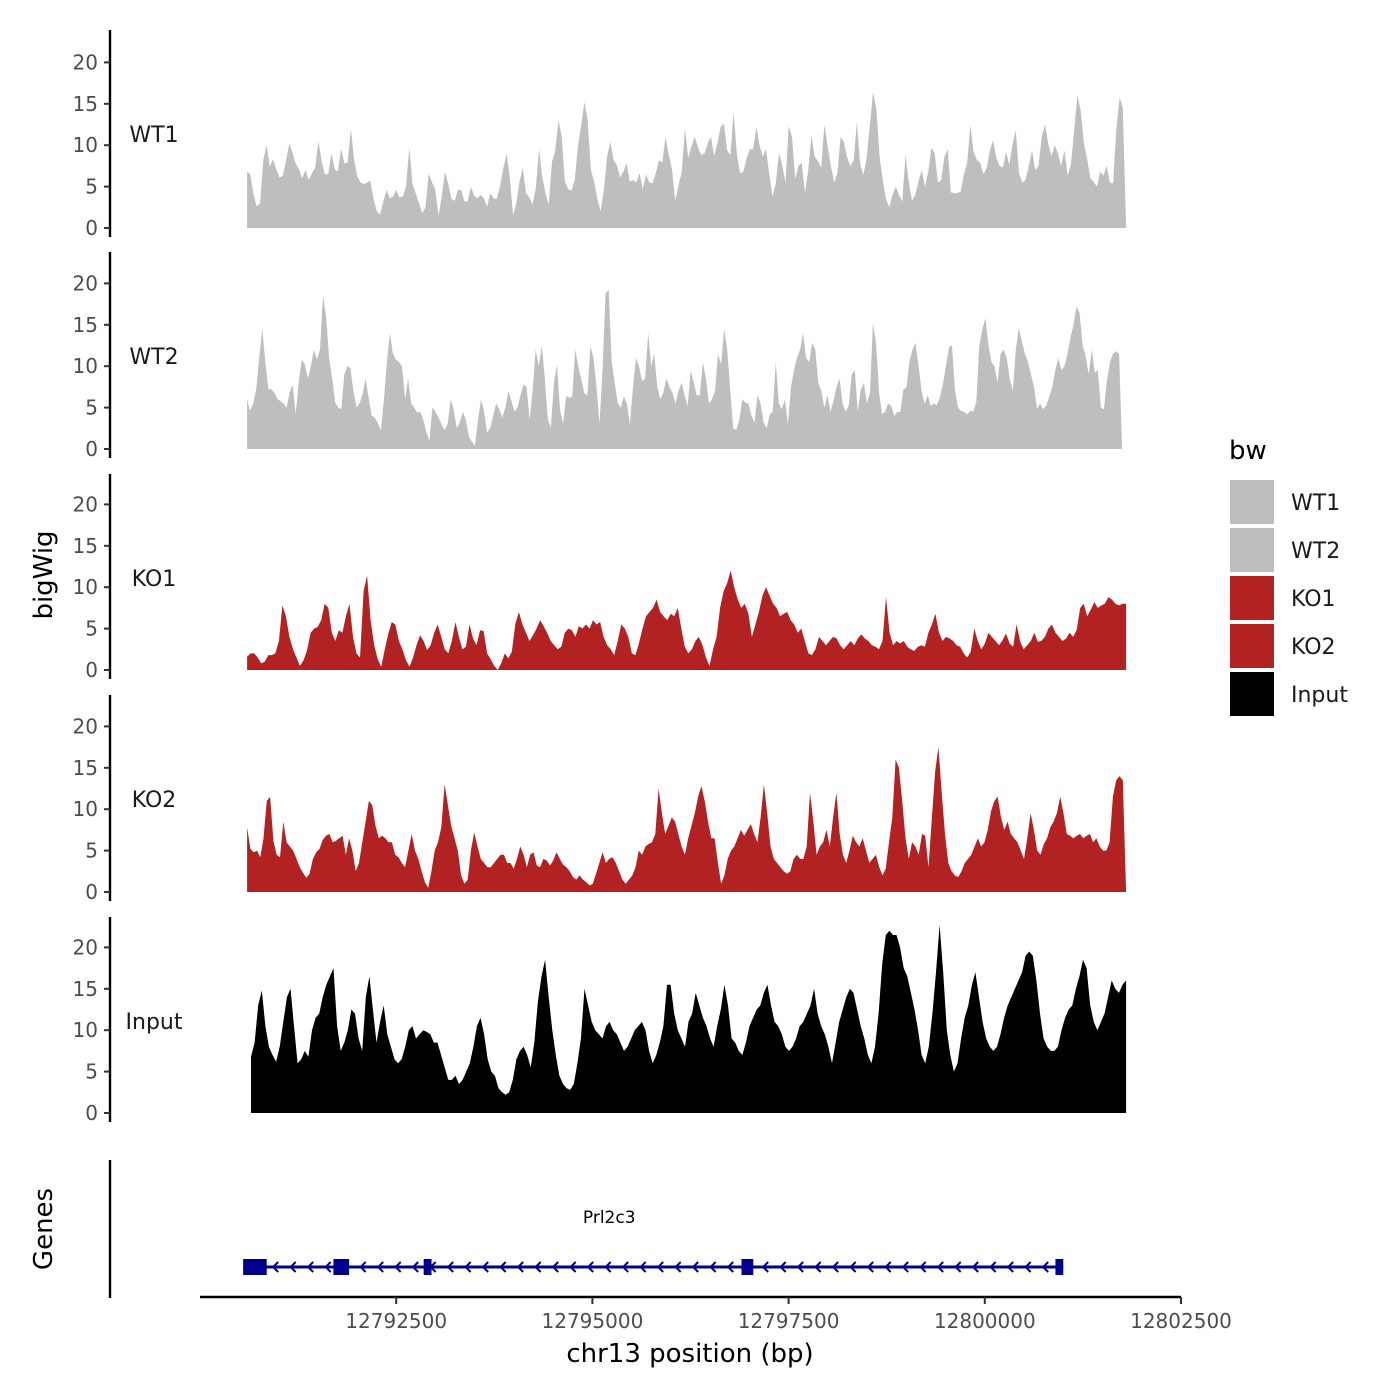 This screenshot has width=1400, height=1400. Describe the element at coordinates (1315, 551) in the screenshot. I see `legend-label-wt2: WT2` at that location.